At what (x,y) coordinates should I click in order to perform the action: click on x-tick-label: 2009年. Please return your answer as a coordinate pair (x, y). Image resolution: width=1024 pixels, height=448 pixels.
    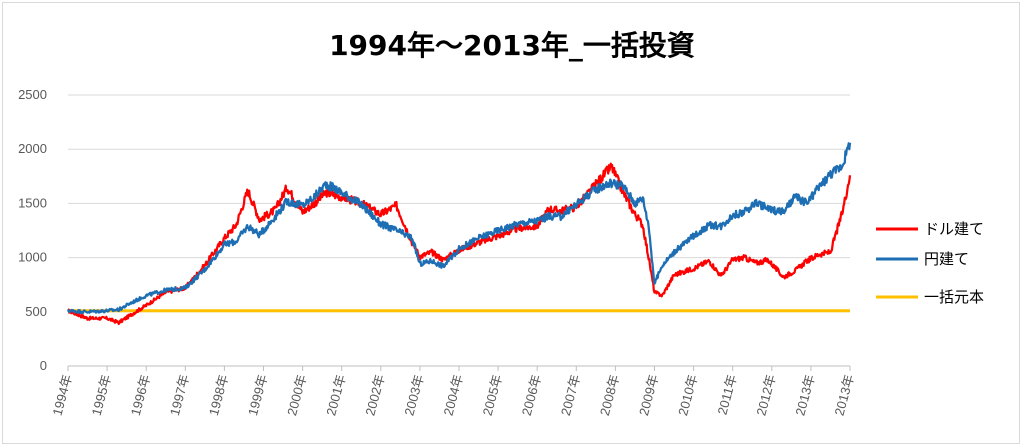
    Looking at the image, I should click on (648, 395).